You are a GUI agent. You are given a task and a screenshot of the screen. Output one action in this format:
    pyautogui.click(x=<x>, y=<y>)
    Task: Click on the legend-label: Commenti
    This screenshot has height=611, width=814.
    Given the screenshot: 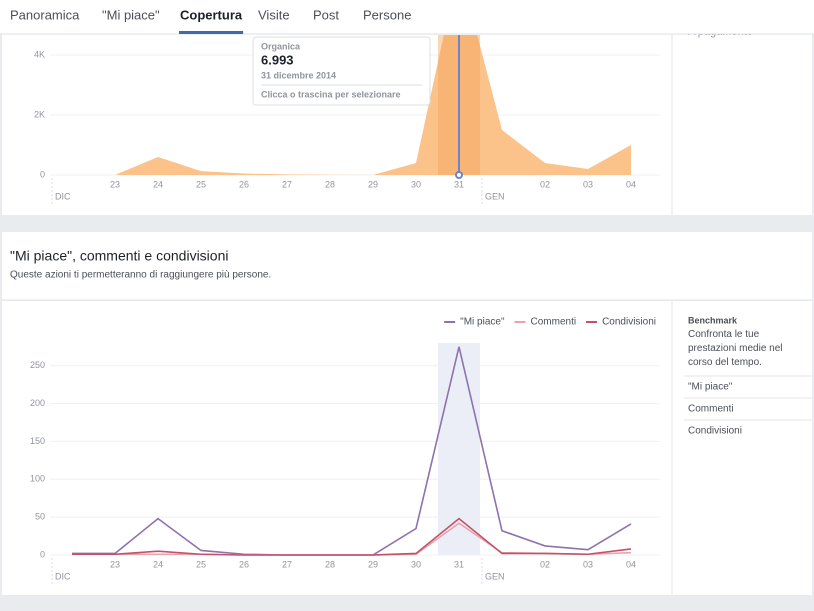 What is the action you would take?
    pyautogui.click(x=554, y=322)
    